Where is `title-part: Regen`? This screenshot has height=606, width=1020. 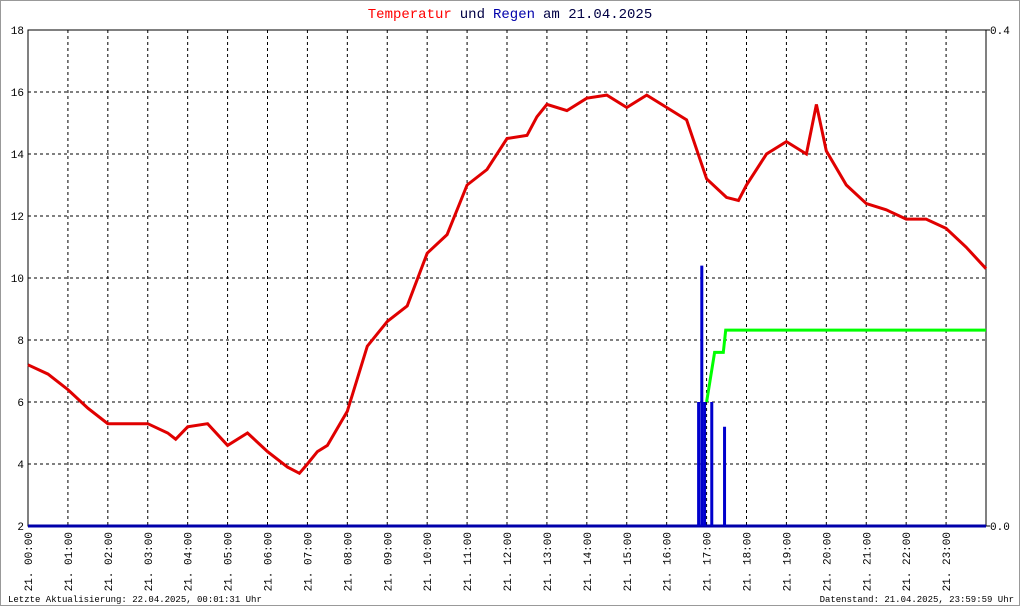 title-part: Regen is located at coordinates (514, 15).